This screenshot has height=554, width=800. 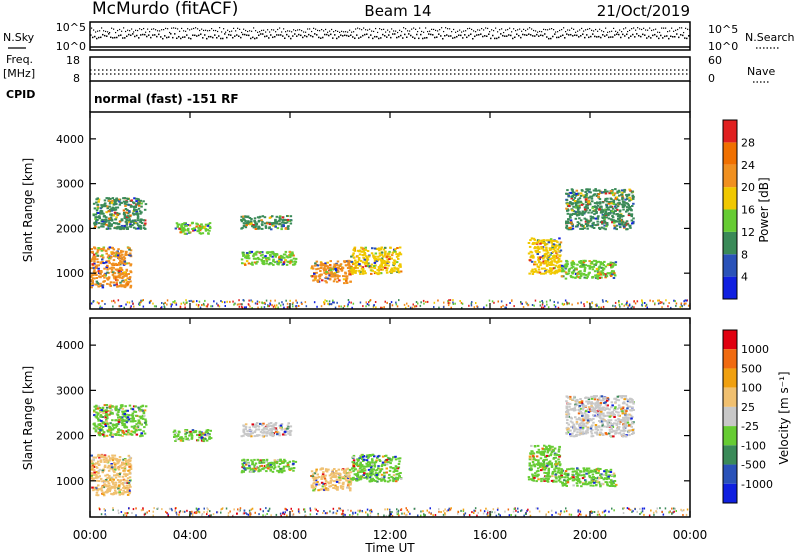 I want to click on noise-sky-trace, so click(x=390, y=36).